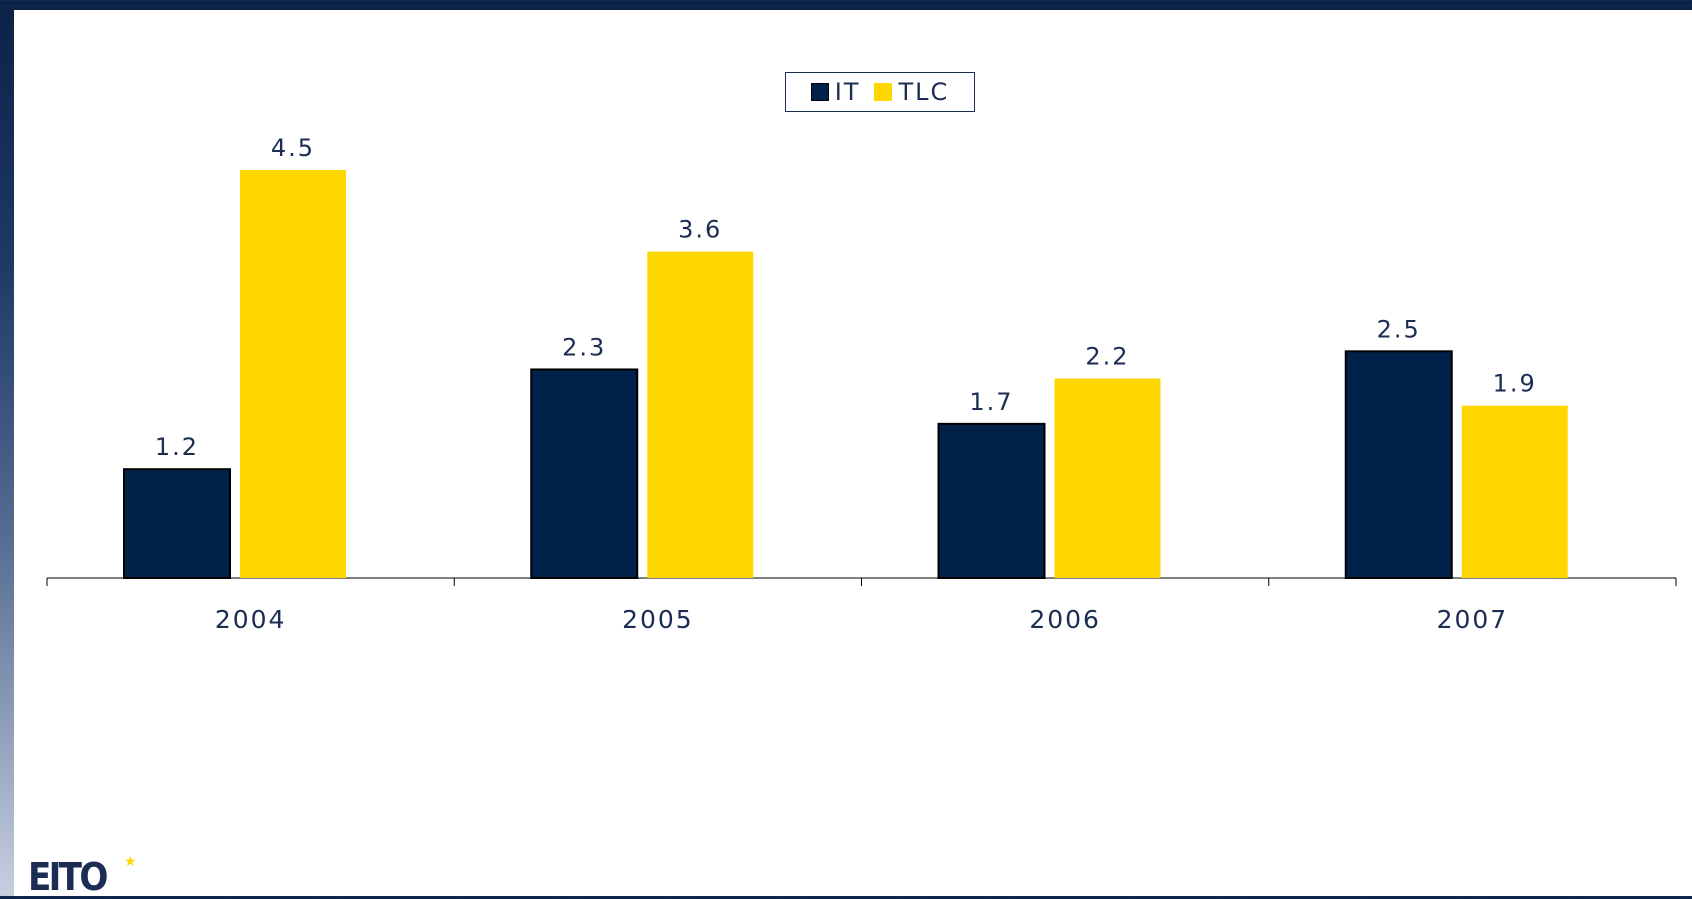  I want to click on bar-it-2007, so click(1398, 465).